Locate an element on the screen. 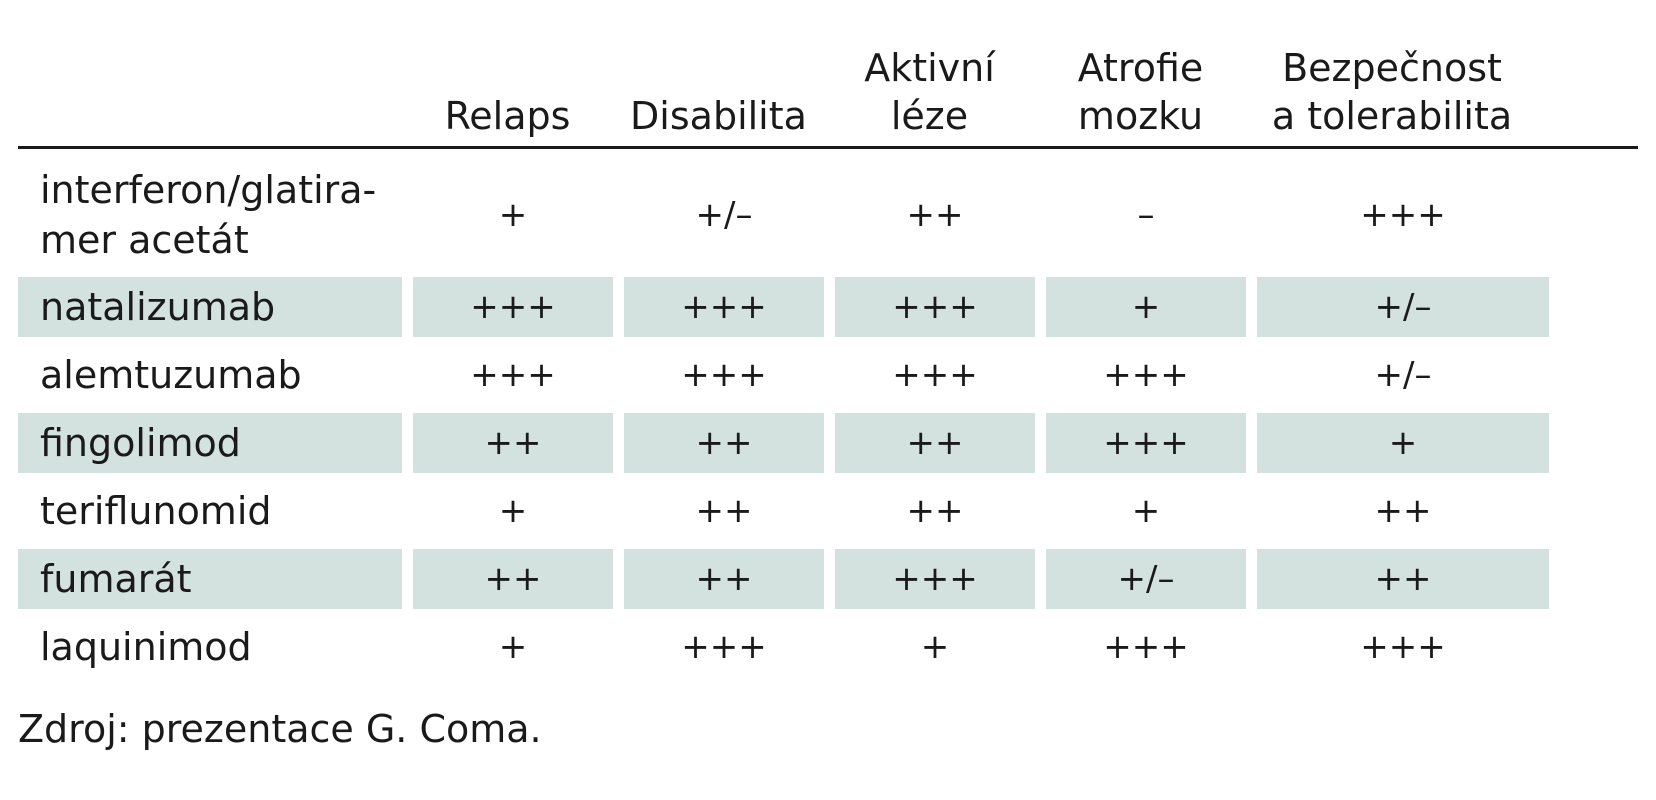 This screenshot has height=800, width=1656. table-row: alemtuzumab +++ +++ +++ +++ +/– is located at coordinates (828, 375).